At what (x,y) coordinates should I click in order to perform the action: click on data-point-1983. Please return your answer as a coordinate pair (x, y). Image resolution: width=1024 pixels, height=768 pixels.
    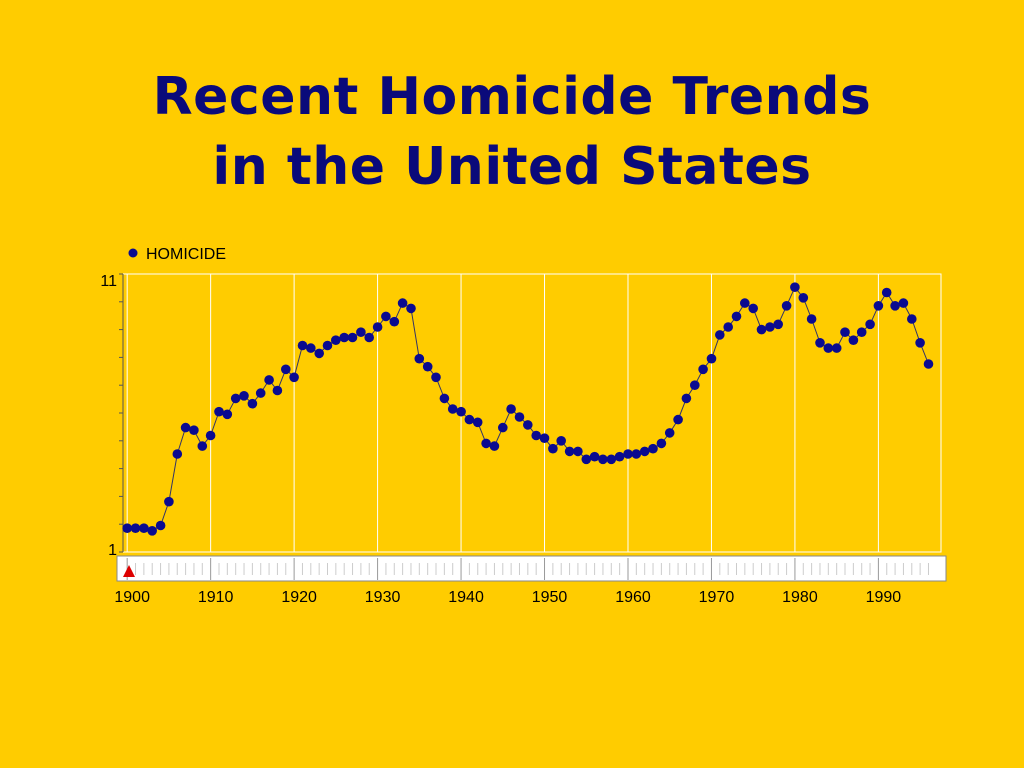
    Looking at the image, I should click on (820, 343).